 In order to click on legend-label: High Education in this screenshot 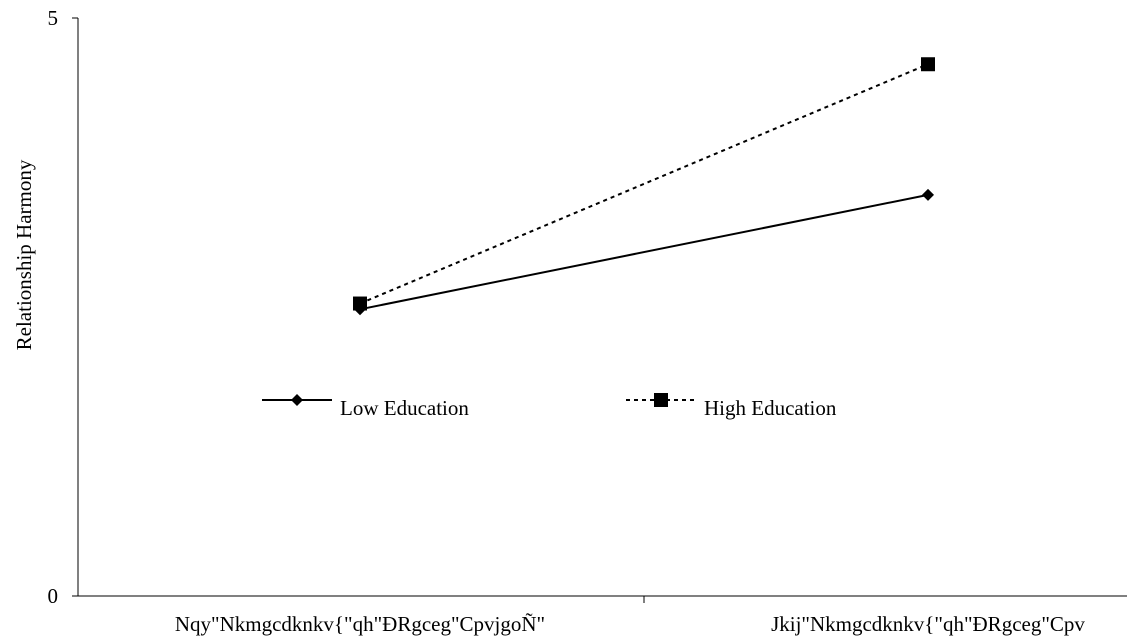, I will do `click(770, 408)`.